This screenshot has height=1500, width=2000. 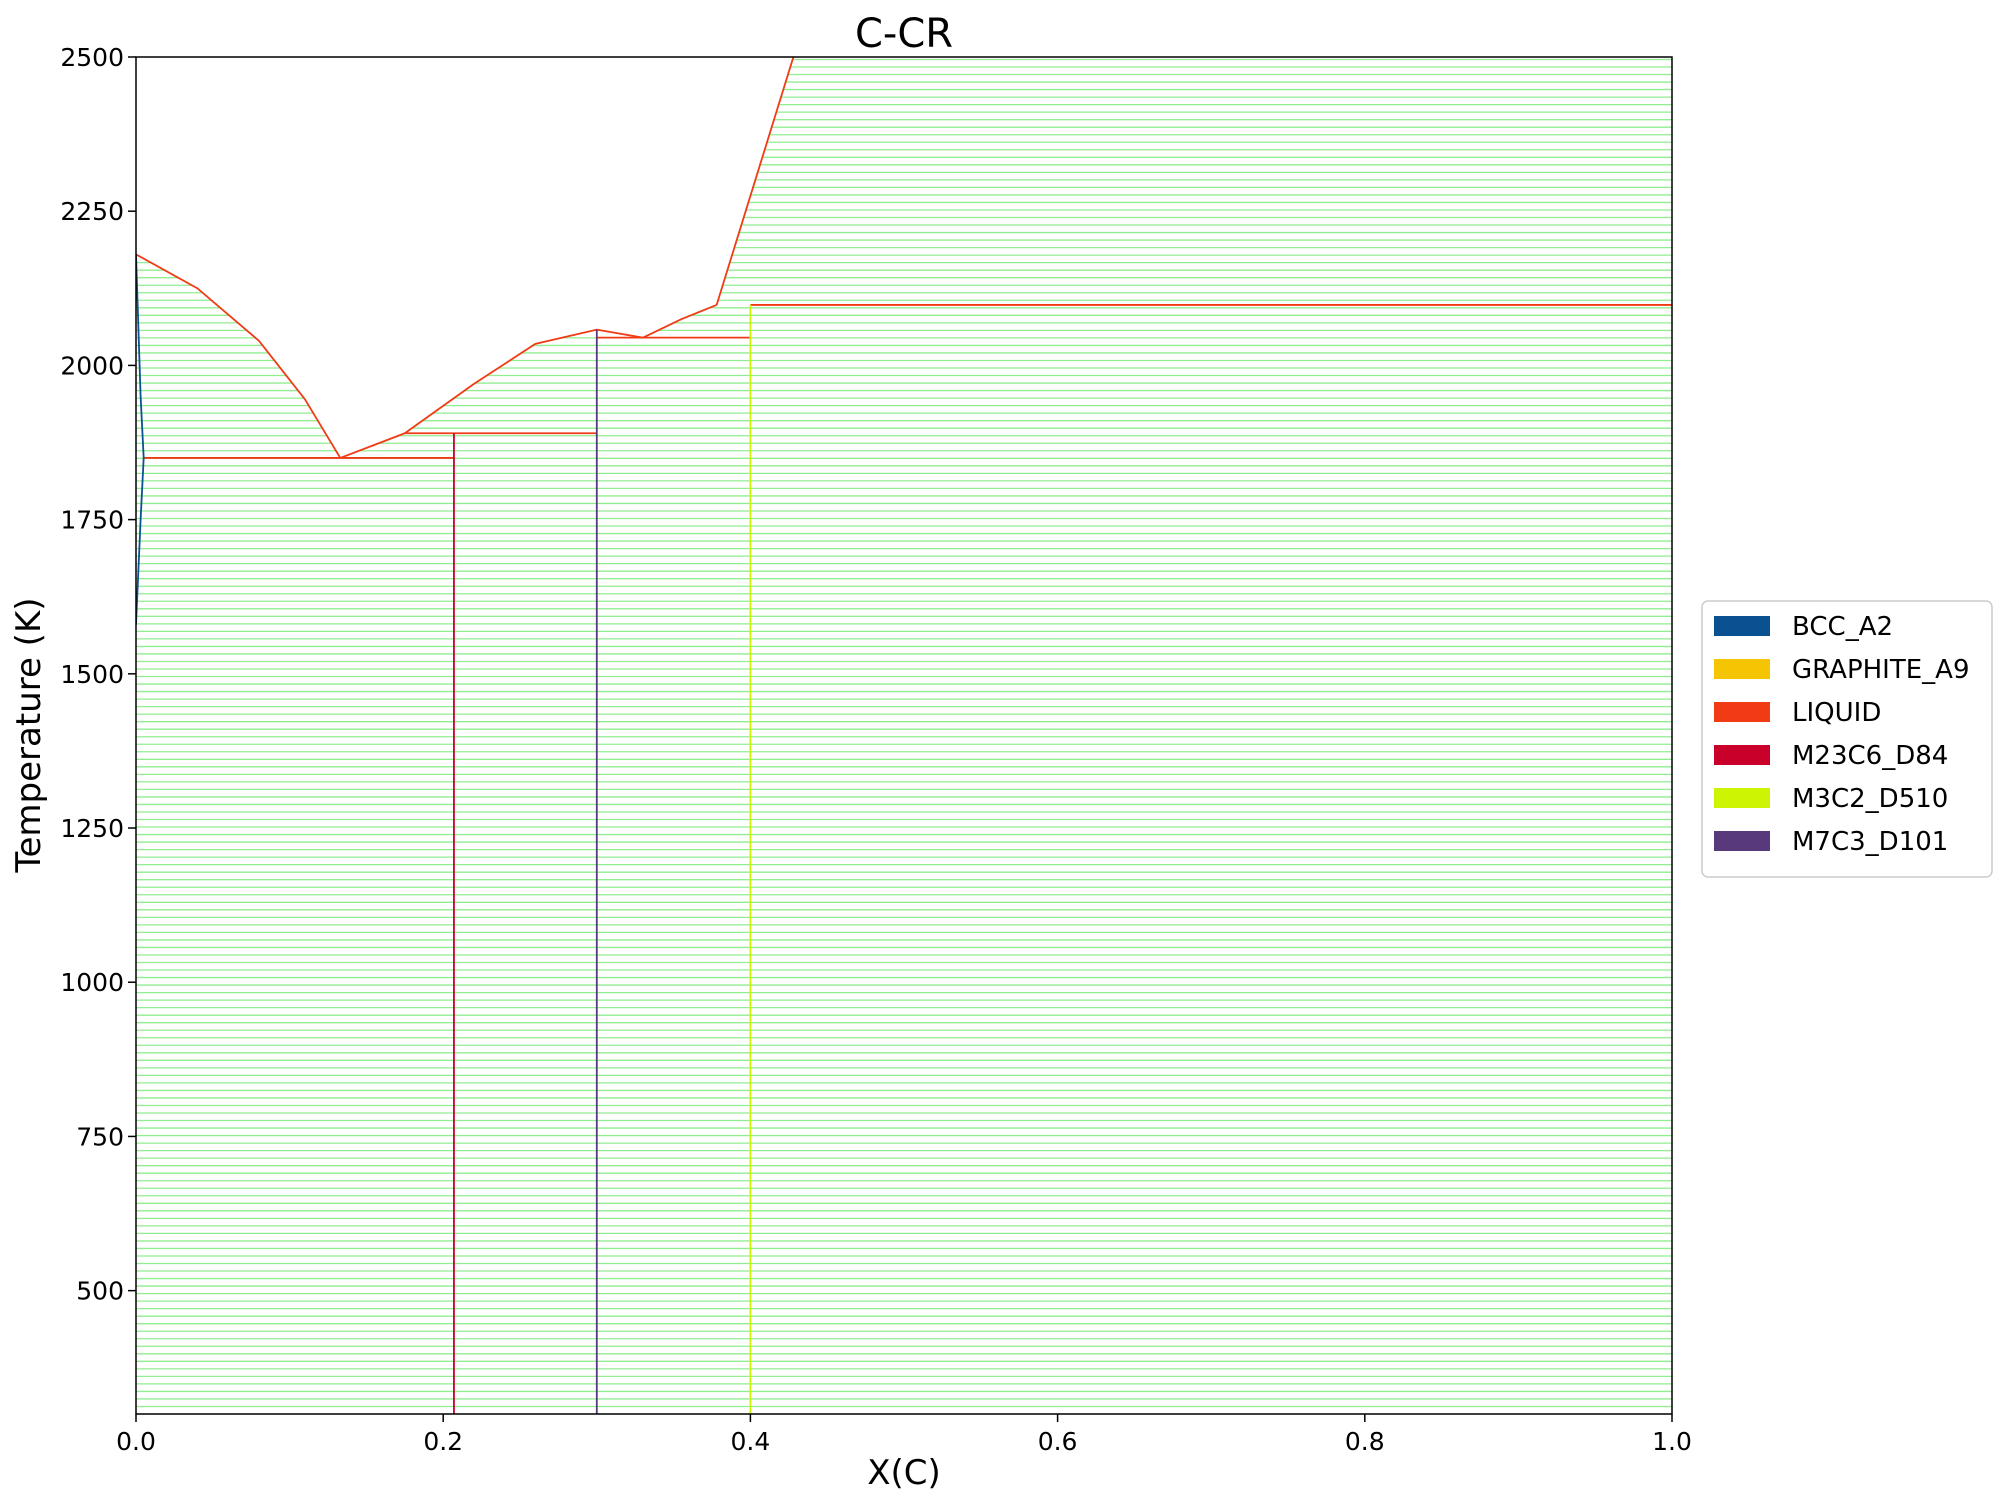 I want to click on legend-label: GRAPHITE_A9, so click(x=1880, y=670).